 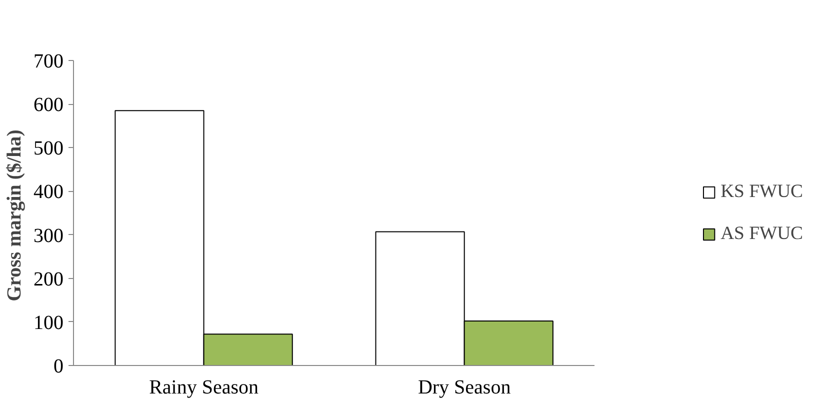 I want to click on y-axis-title: Gross margin ($/ha), so click(x=15, y=216).